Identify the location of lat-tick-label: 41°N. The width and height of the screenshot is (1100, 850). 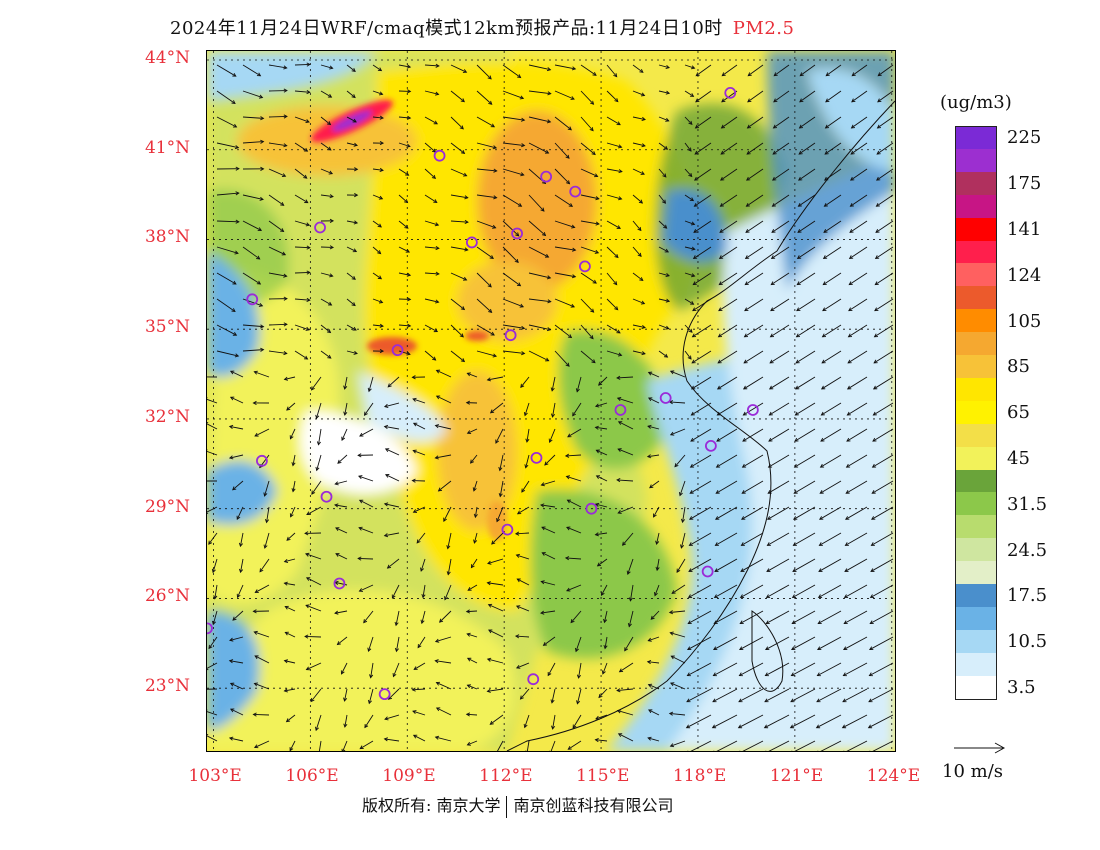
(167, 147).